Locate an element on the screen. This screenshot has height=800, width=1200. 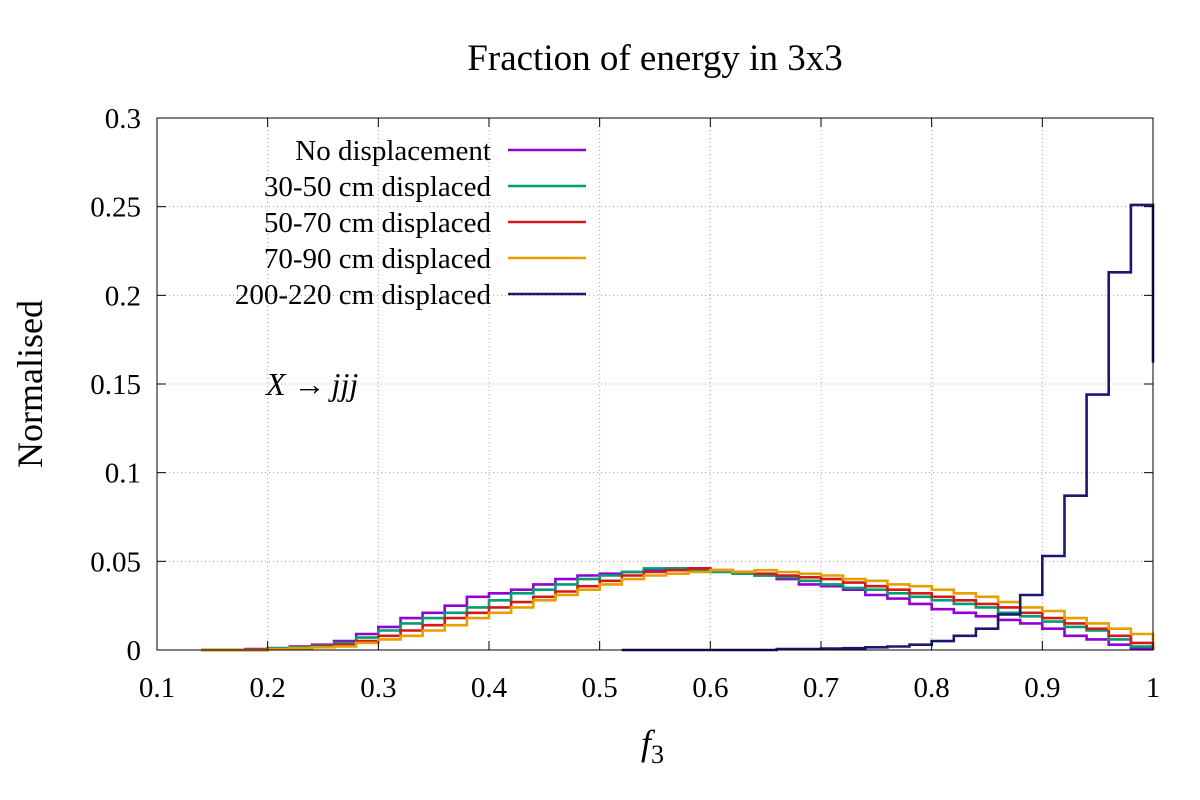
x-tick-label: 0.4 is located at coordinates (489, 688).